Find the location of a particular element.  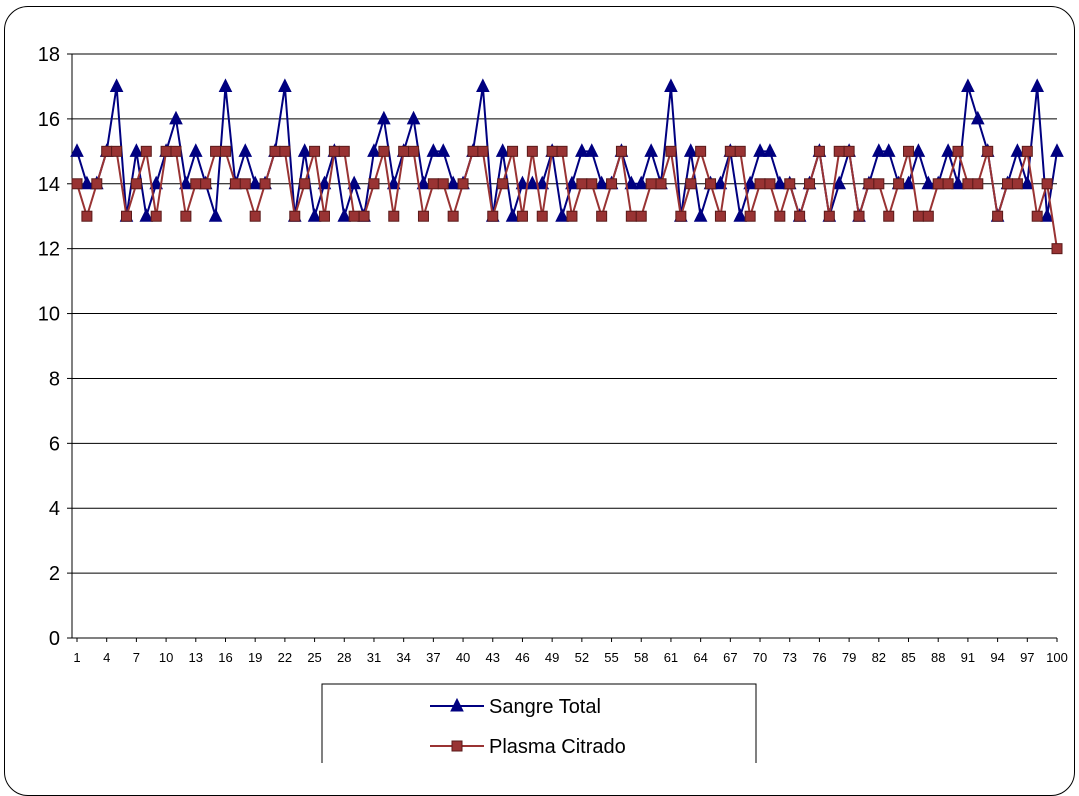

legend-box is located at coordinates (539, 723).